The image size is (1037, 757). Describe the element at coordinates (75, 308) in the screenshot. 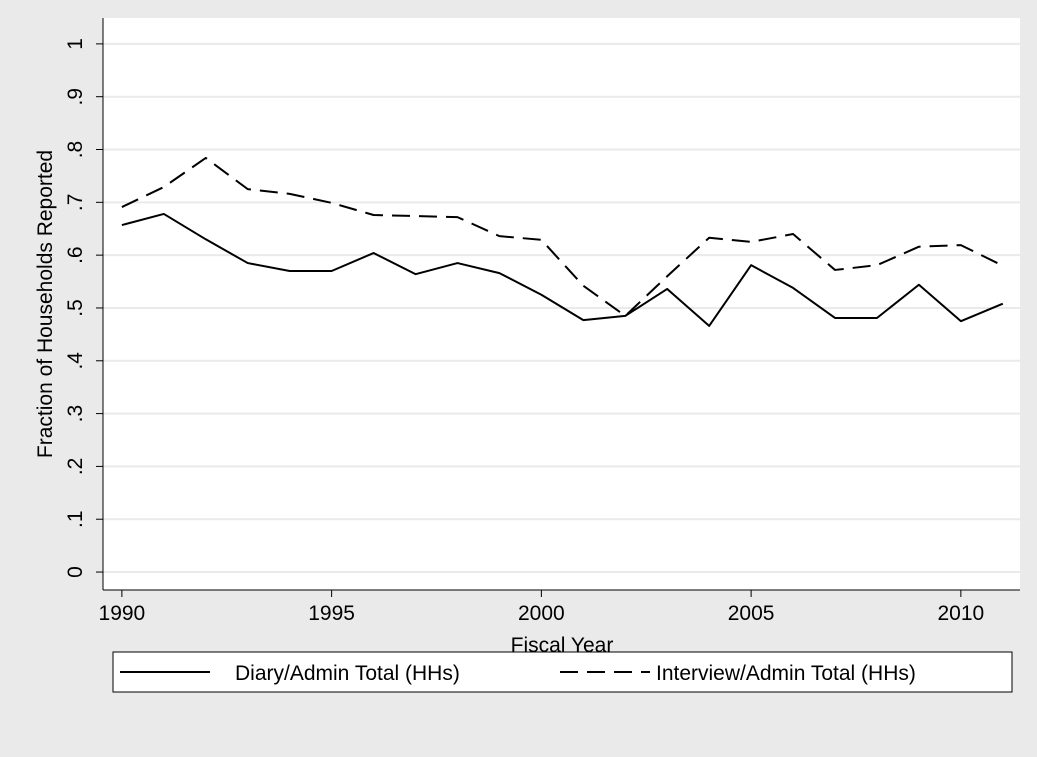

I see `y-tick-label: .5` at that location.